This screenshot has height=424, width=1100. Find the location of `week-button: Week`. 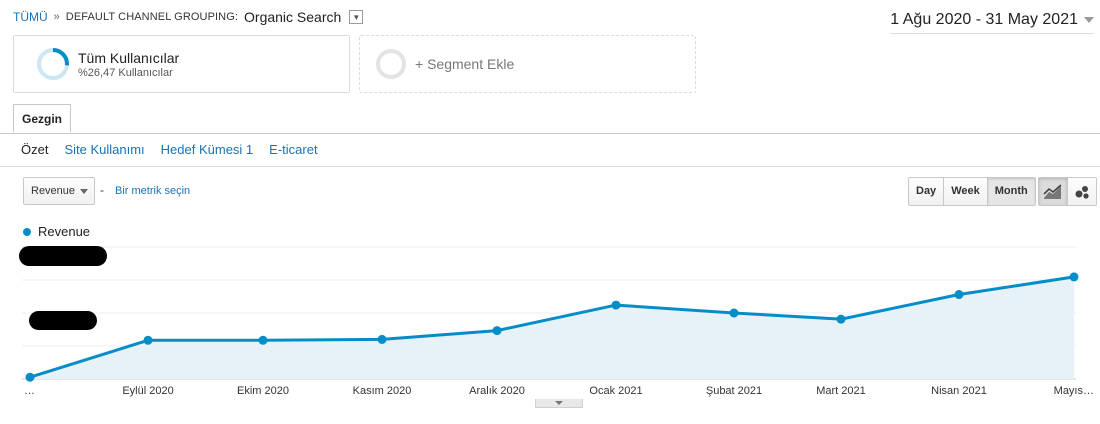

week-button: Week is located at coordinates (966, 191).